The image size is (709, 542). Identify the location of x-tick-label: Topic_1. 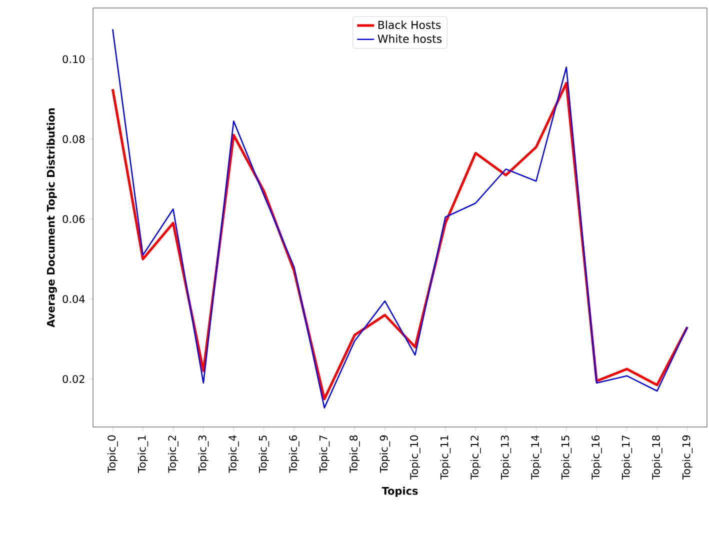
(143, 454).